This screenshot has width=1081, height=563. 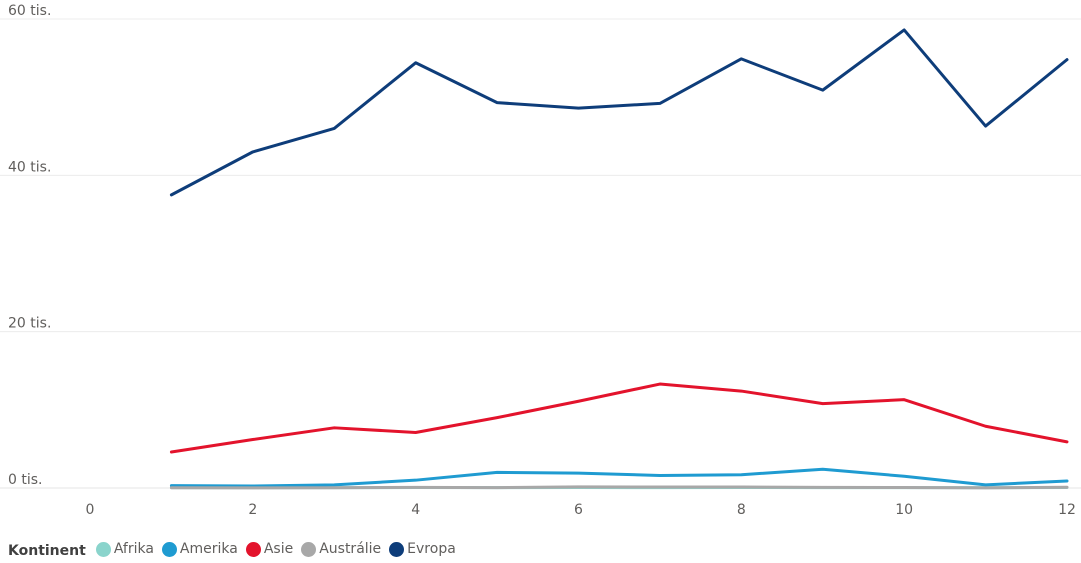 What do you see at coordinates (29, 167) in the screenshot?
I see `y-tick-label: 40 tis.` at bounding box center [29, 167].